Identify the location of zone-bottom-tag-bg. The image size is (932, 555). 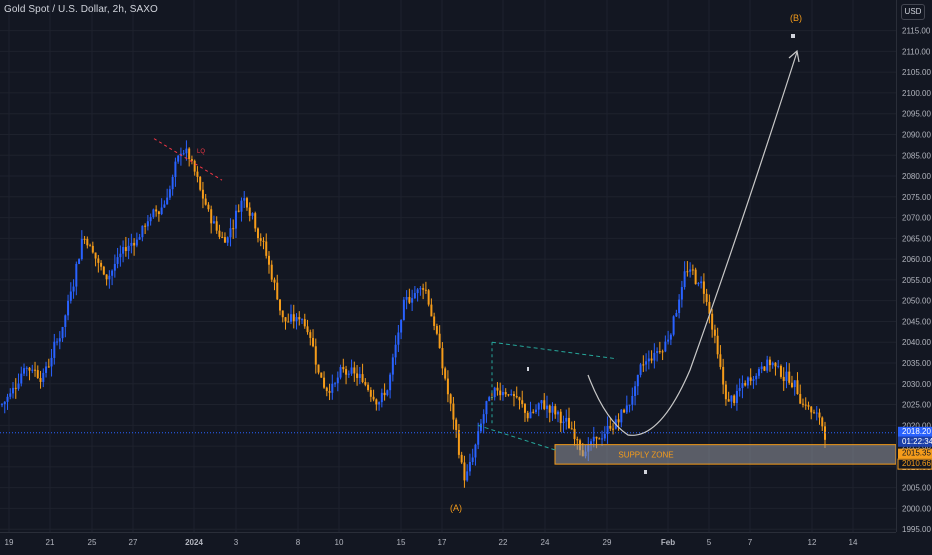
(914, 464).